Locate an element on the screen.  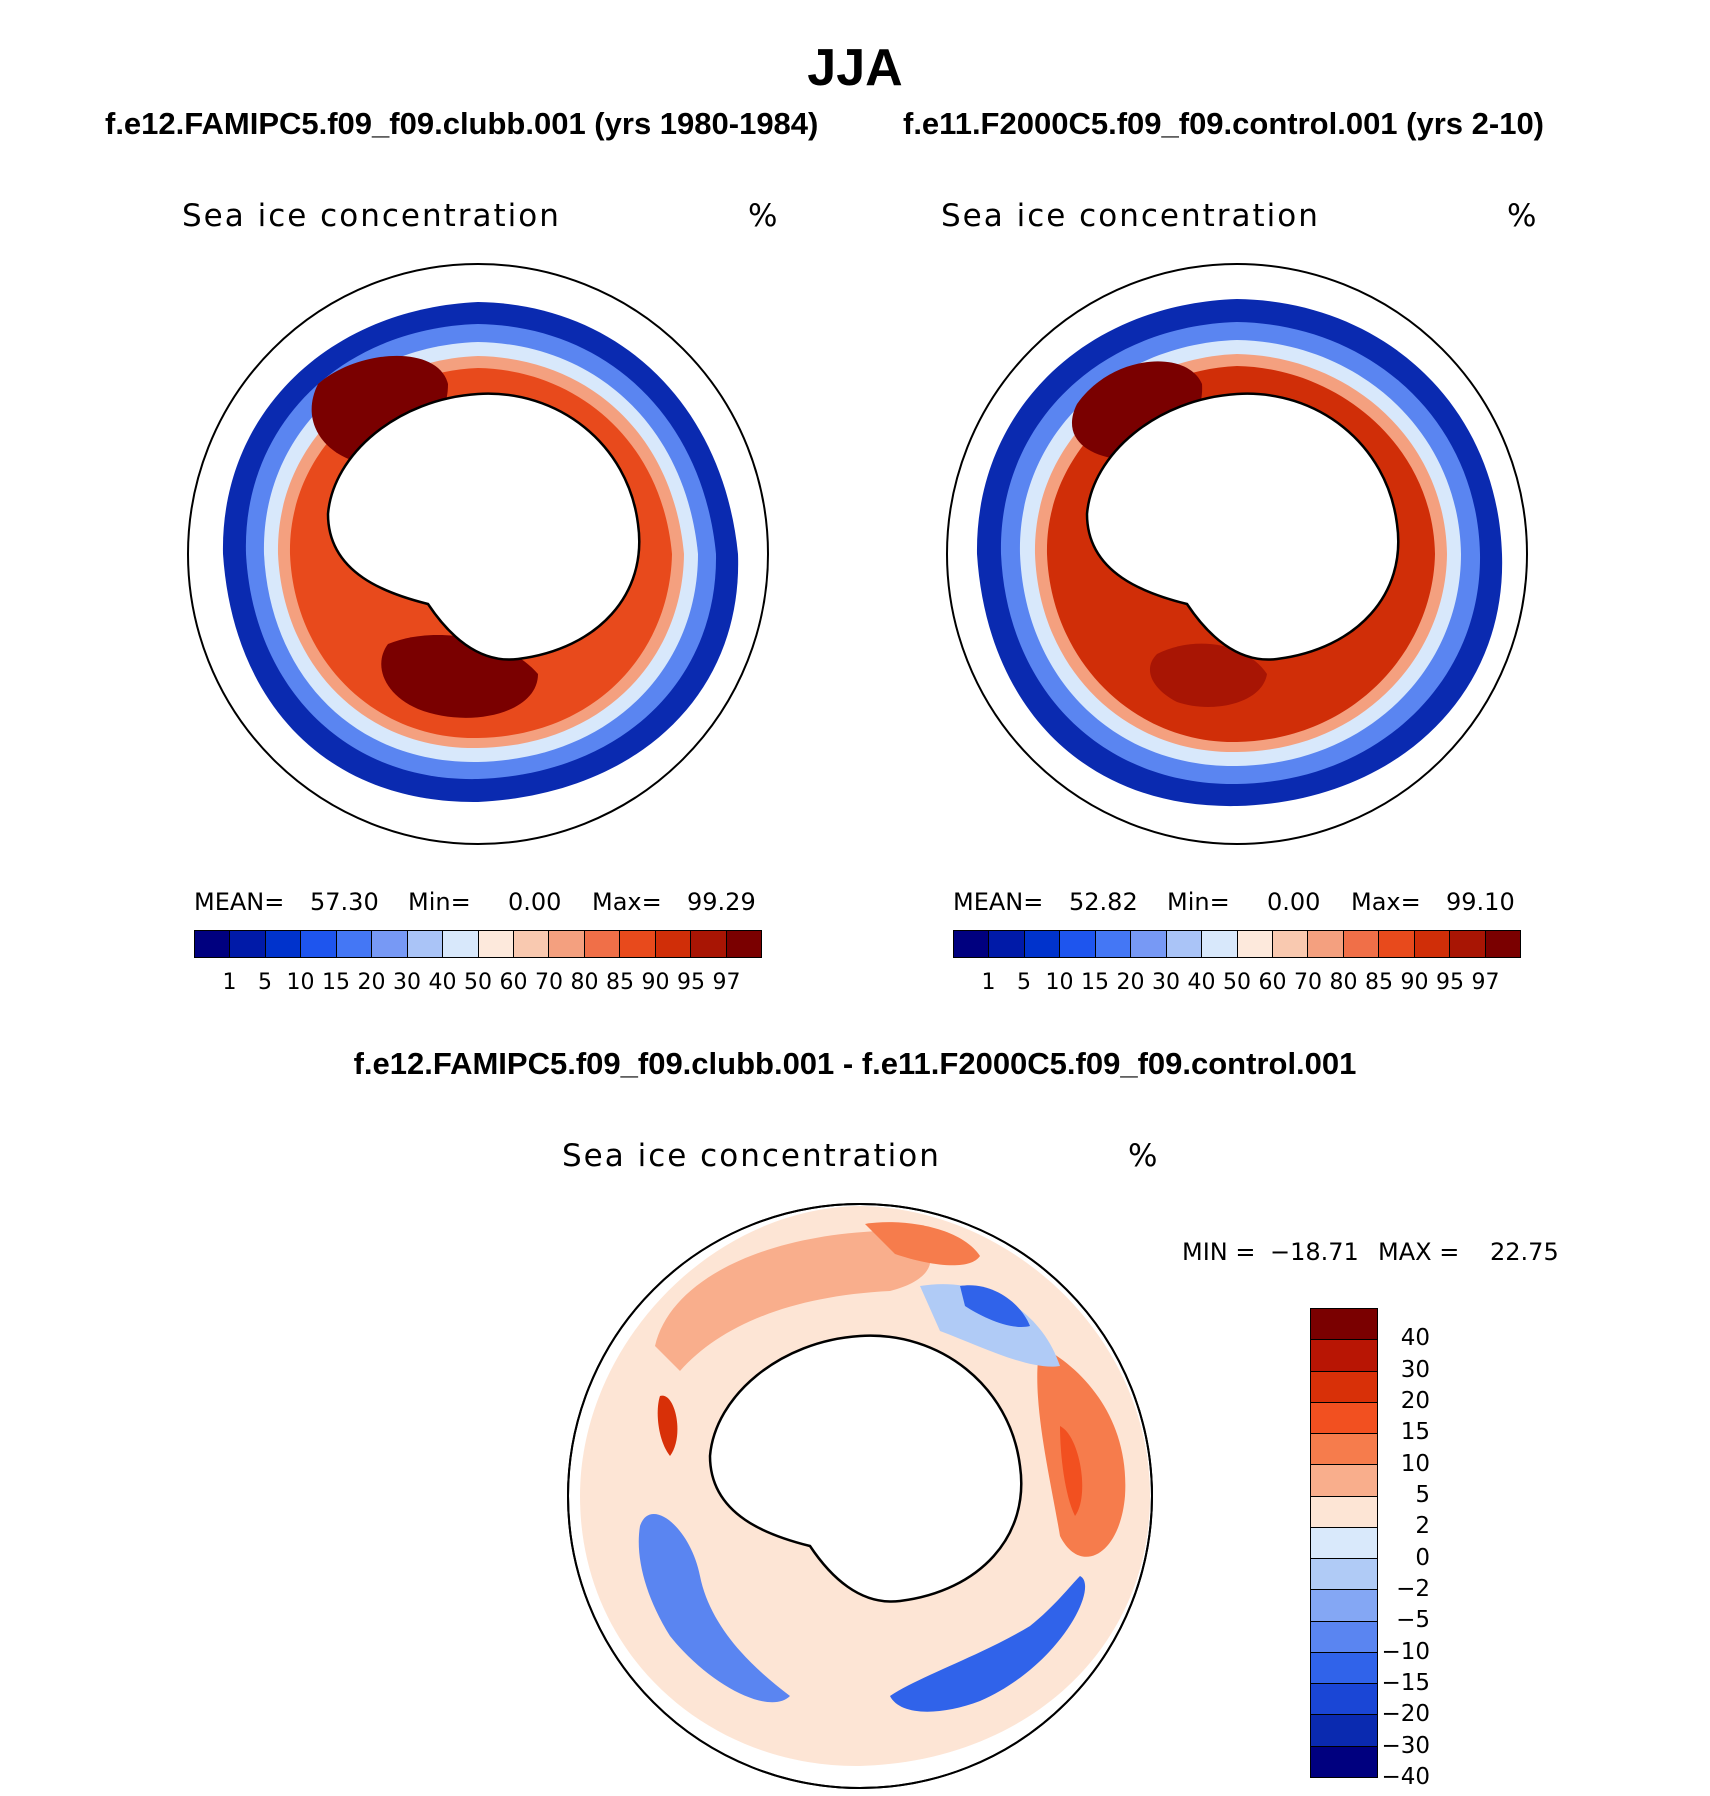
colorbar-tick-label: 95 is located at coordinates (691, 982).